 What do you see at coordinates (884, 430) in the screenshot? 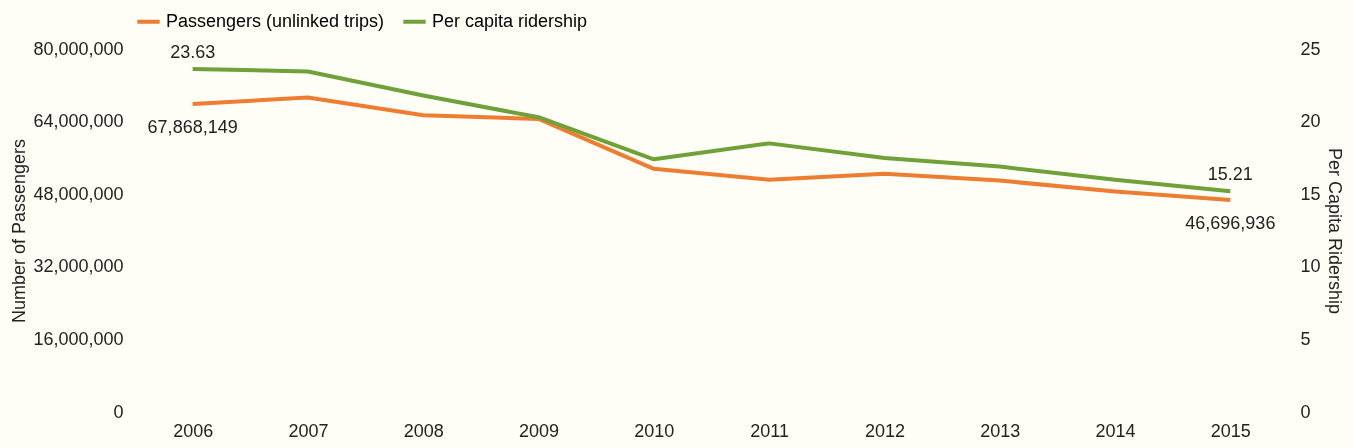
I see `x-tick-label: 2012` at bounding box center [884, 430].